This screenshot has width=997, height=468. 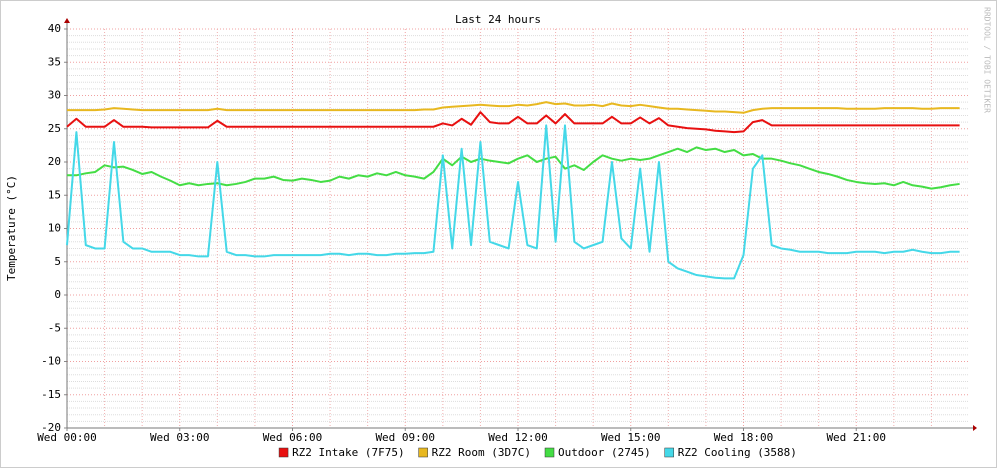 I want to click on y-tick-label: 35, so click(x=54, y=61).